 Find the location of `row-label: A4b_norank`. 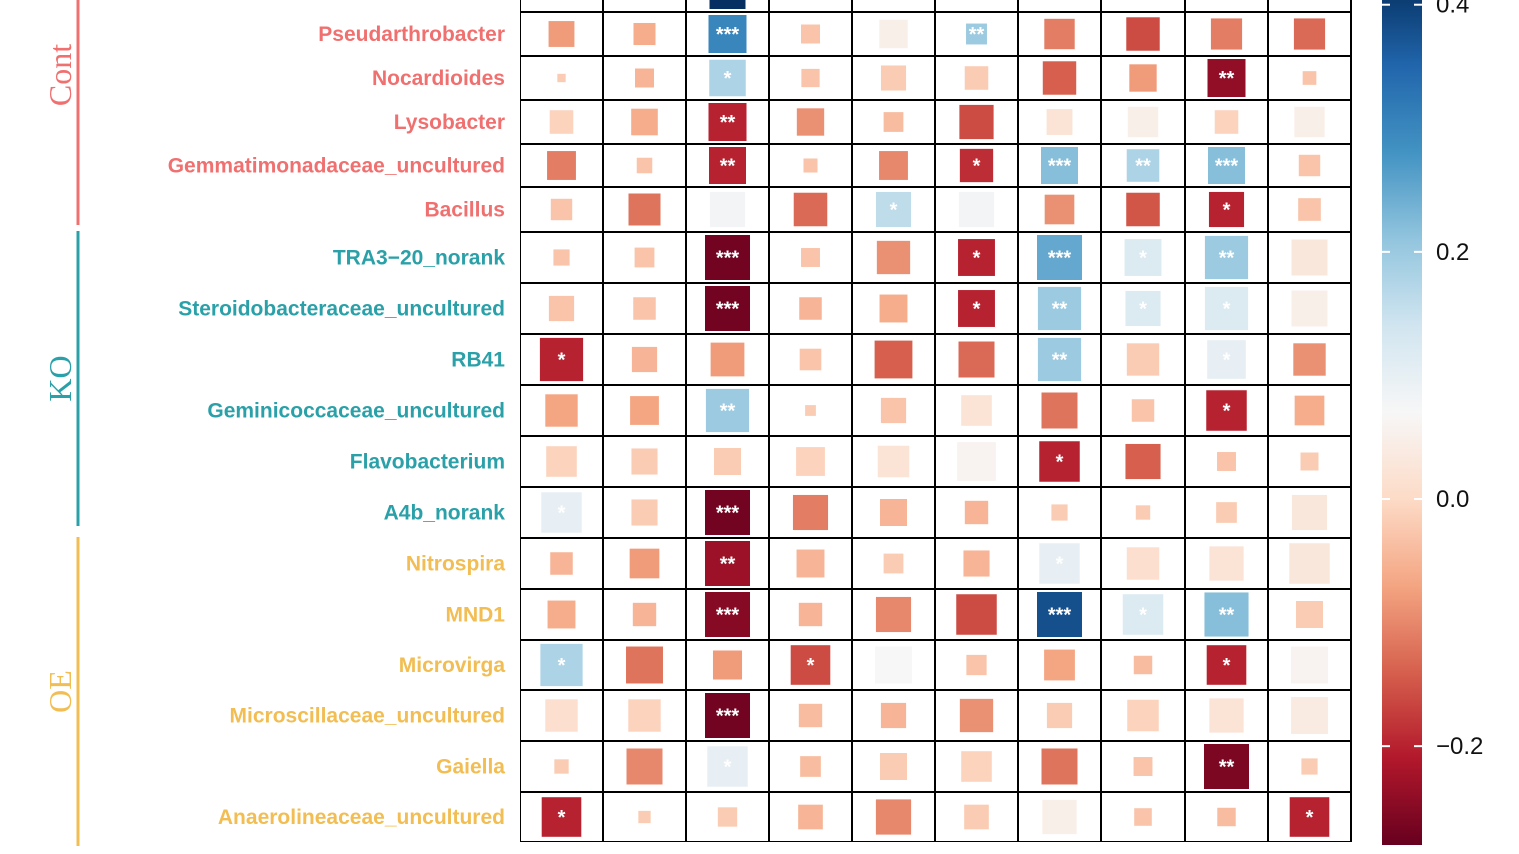

row-label: A4b_norank is located at coordinates (445, 513).